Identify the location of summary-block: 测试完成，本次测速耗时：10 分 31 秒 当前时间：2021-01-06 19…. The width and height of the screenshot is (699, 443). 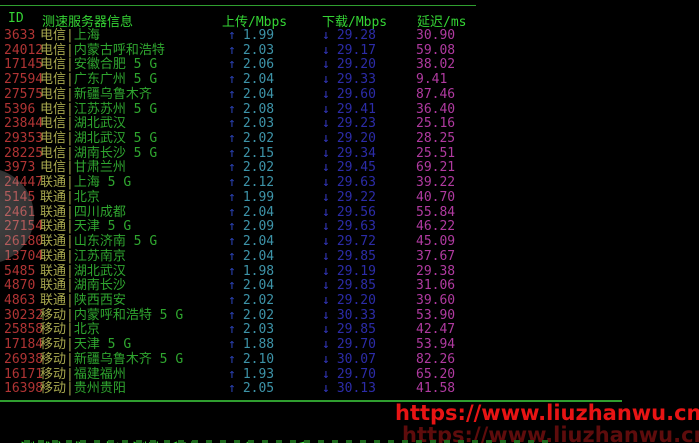
(167, 423).